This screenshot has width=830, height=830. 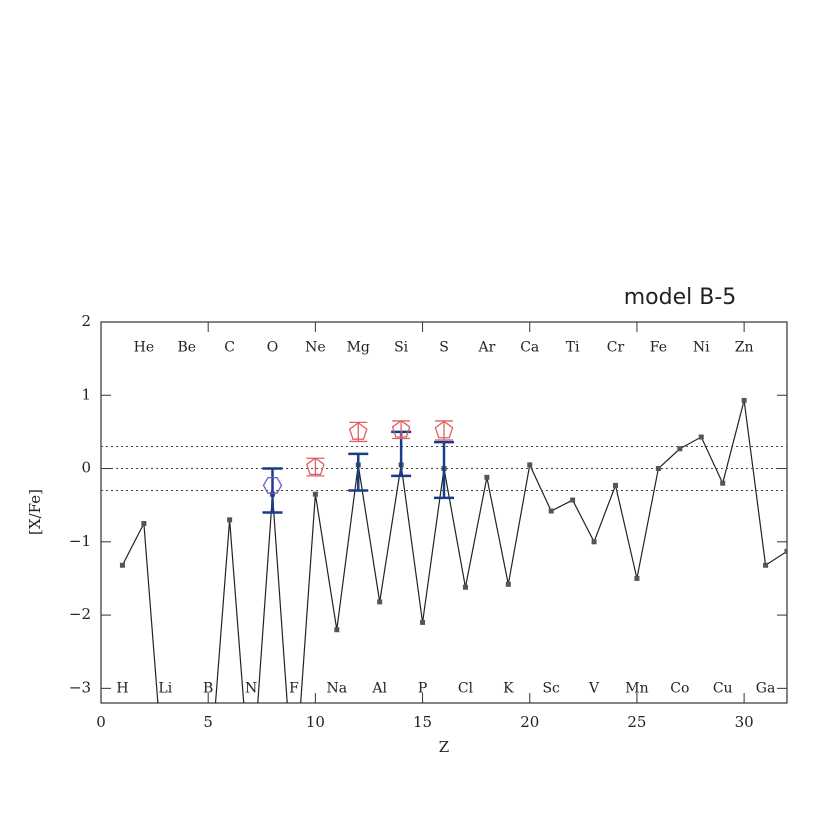 I want to click on element-label: C, so click(x=229, y=348).